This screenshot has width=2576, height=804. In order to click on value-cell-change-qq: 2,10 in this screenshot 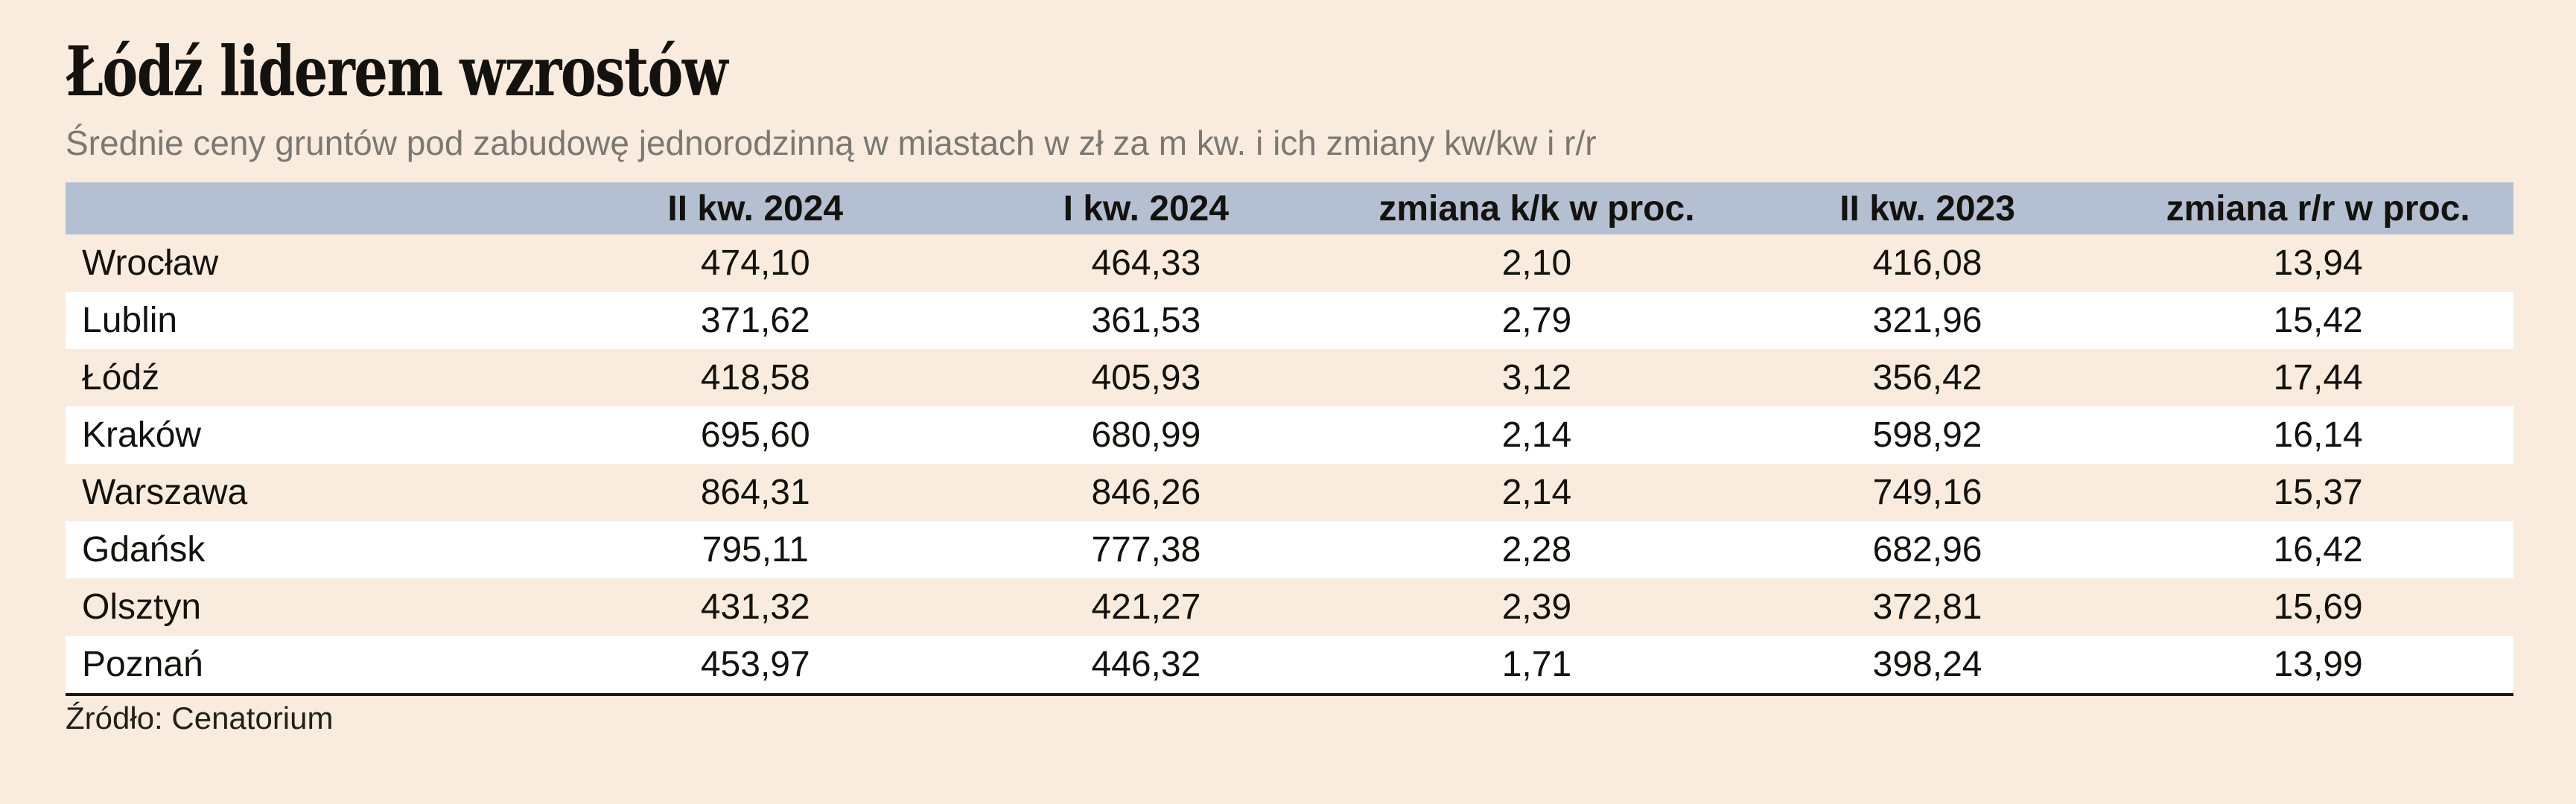, I will do `click(1536, 263)`.